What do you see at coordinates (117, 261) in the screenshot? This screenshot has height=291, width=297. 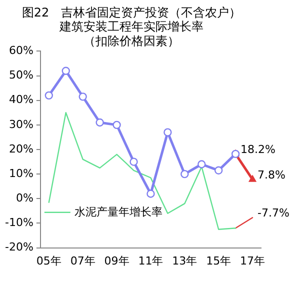 I see `x-tick-label: 09年` at bounding box center [117, 261].